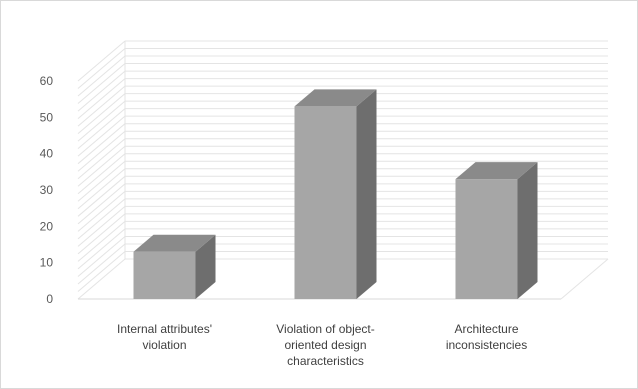 The width and height of the screenshot is (638, 389). Describe the element at coordinates (486, 329) in the screenshot. I see `category-label-line: Architecture` at that location.